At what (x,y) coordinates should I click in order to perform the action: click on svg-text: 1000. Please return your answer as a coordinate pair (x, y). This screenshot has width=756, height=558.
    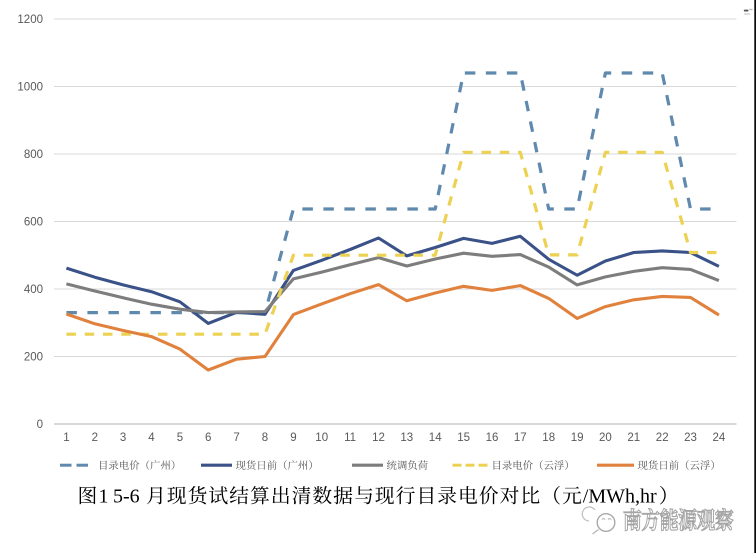
    Looking at the image, I should click on (30, 88).